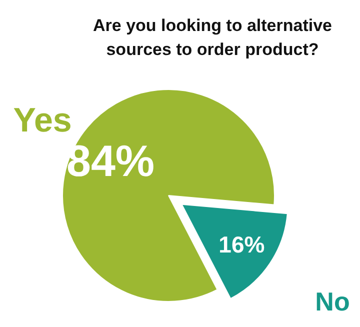 This screenshot has width=360, height=327. Describe the element at coordinates (110, 161) in the screenshot. I see `data-label: 84%` at that location.